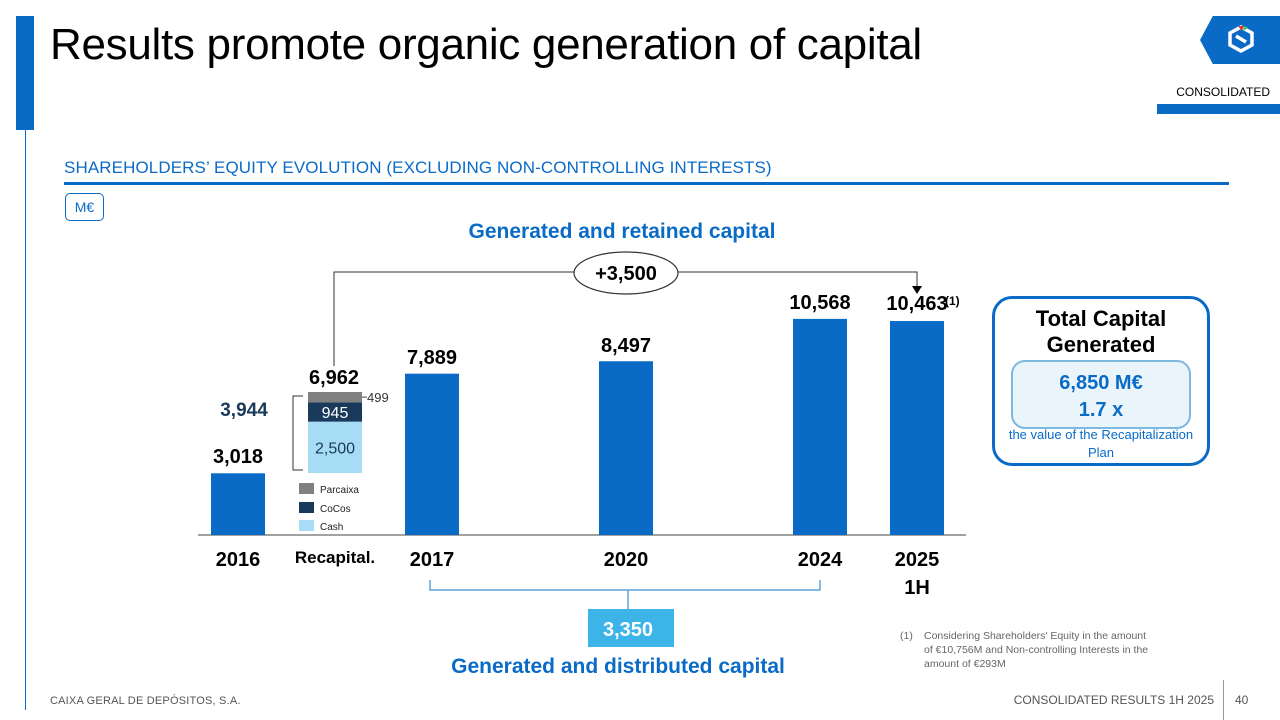 The width and height of the screenshot is (1280, 720). What do you see at coordinates (335, 397) in the screenshot?
I see `stack-segment-parcaixa` at bounding box center [335, 397].